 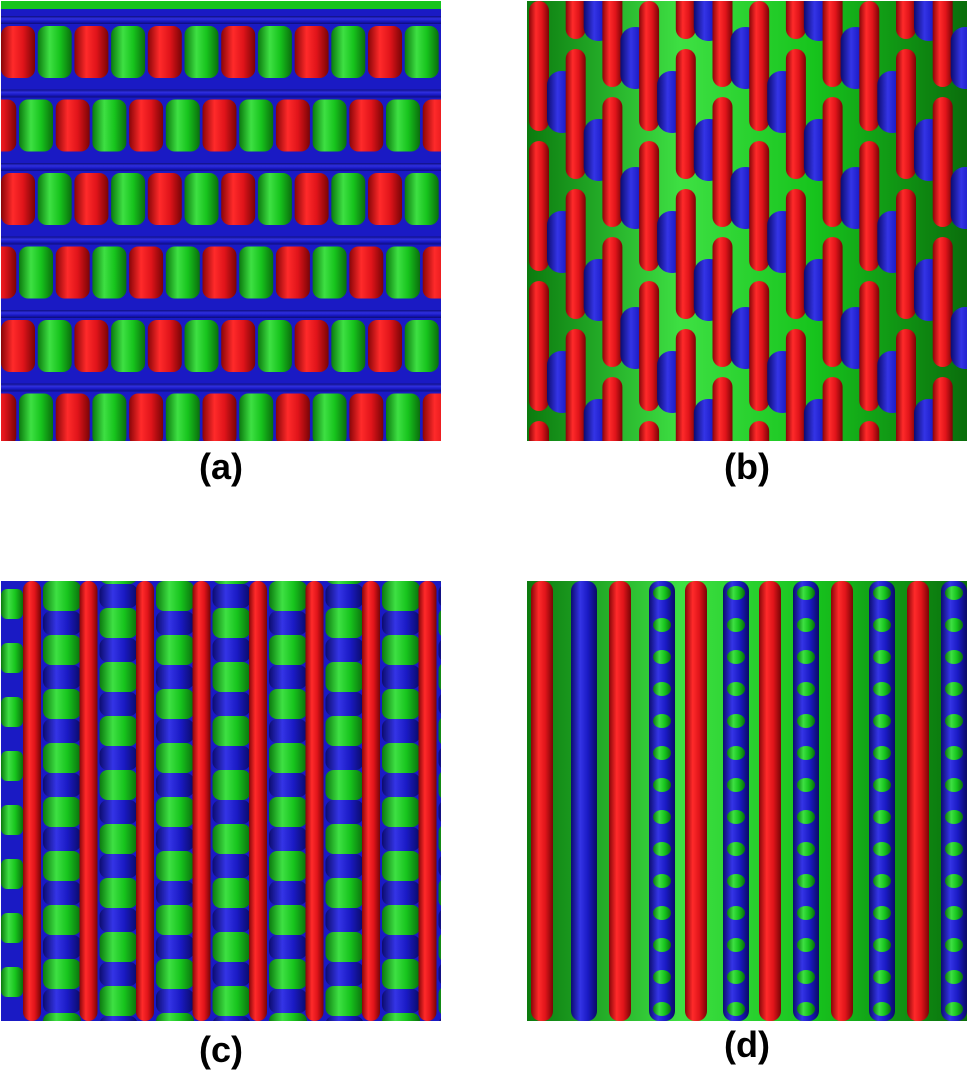 What do you see at coordinates (954, 801) in the screenshot?
I see `blue-stripe` at bounding box center [954, 801].